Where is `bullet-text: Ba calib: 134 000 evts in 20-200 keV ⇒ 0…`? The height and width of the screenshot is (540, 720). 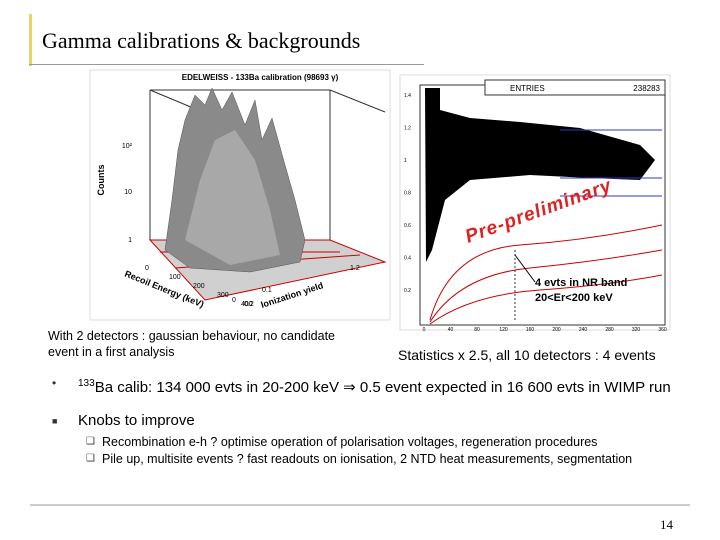 bullet-text: Ba calib: 134 000 evts in 20-200 keV ⇒ 0… is located at coordinates (382, 387).